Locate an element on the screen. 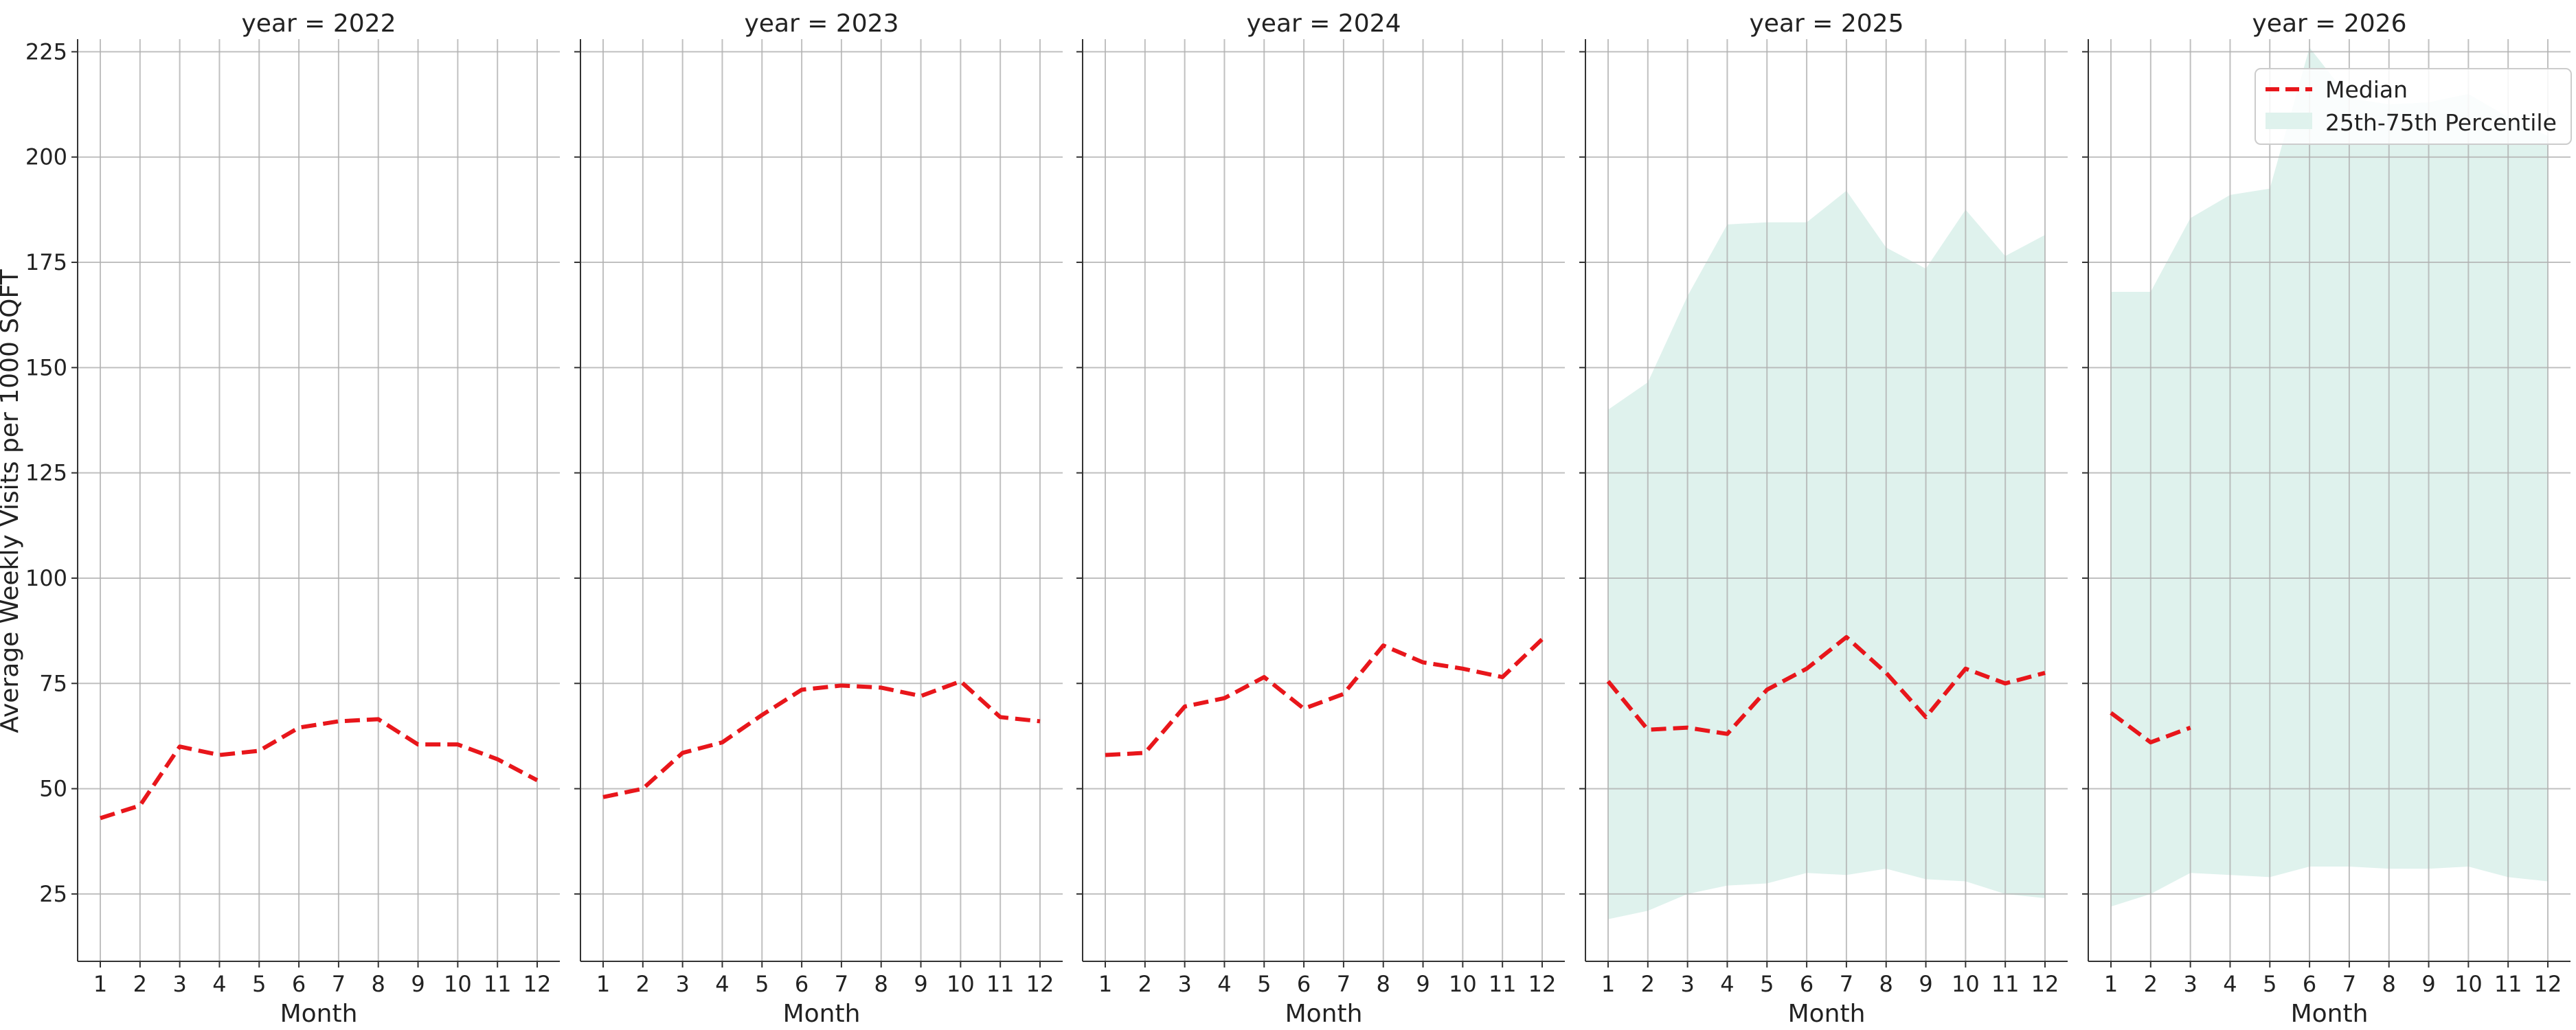 This screenshot has height=1030, width=2576. legend-band-swatch is located at coordinates (2289, 121).